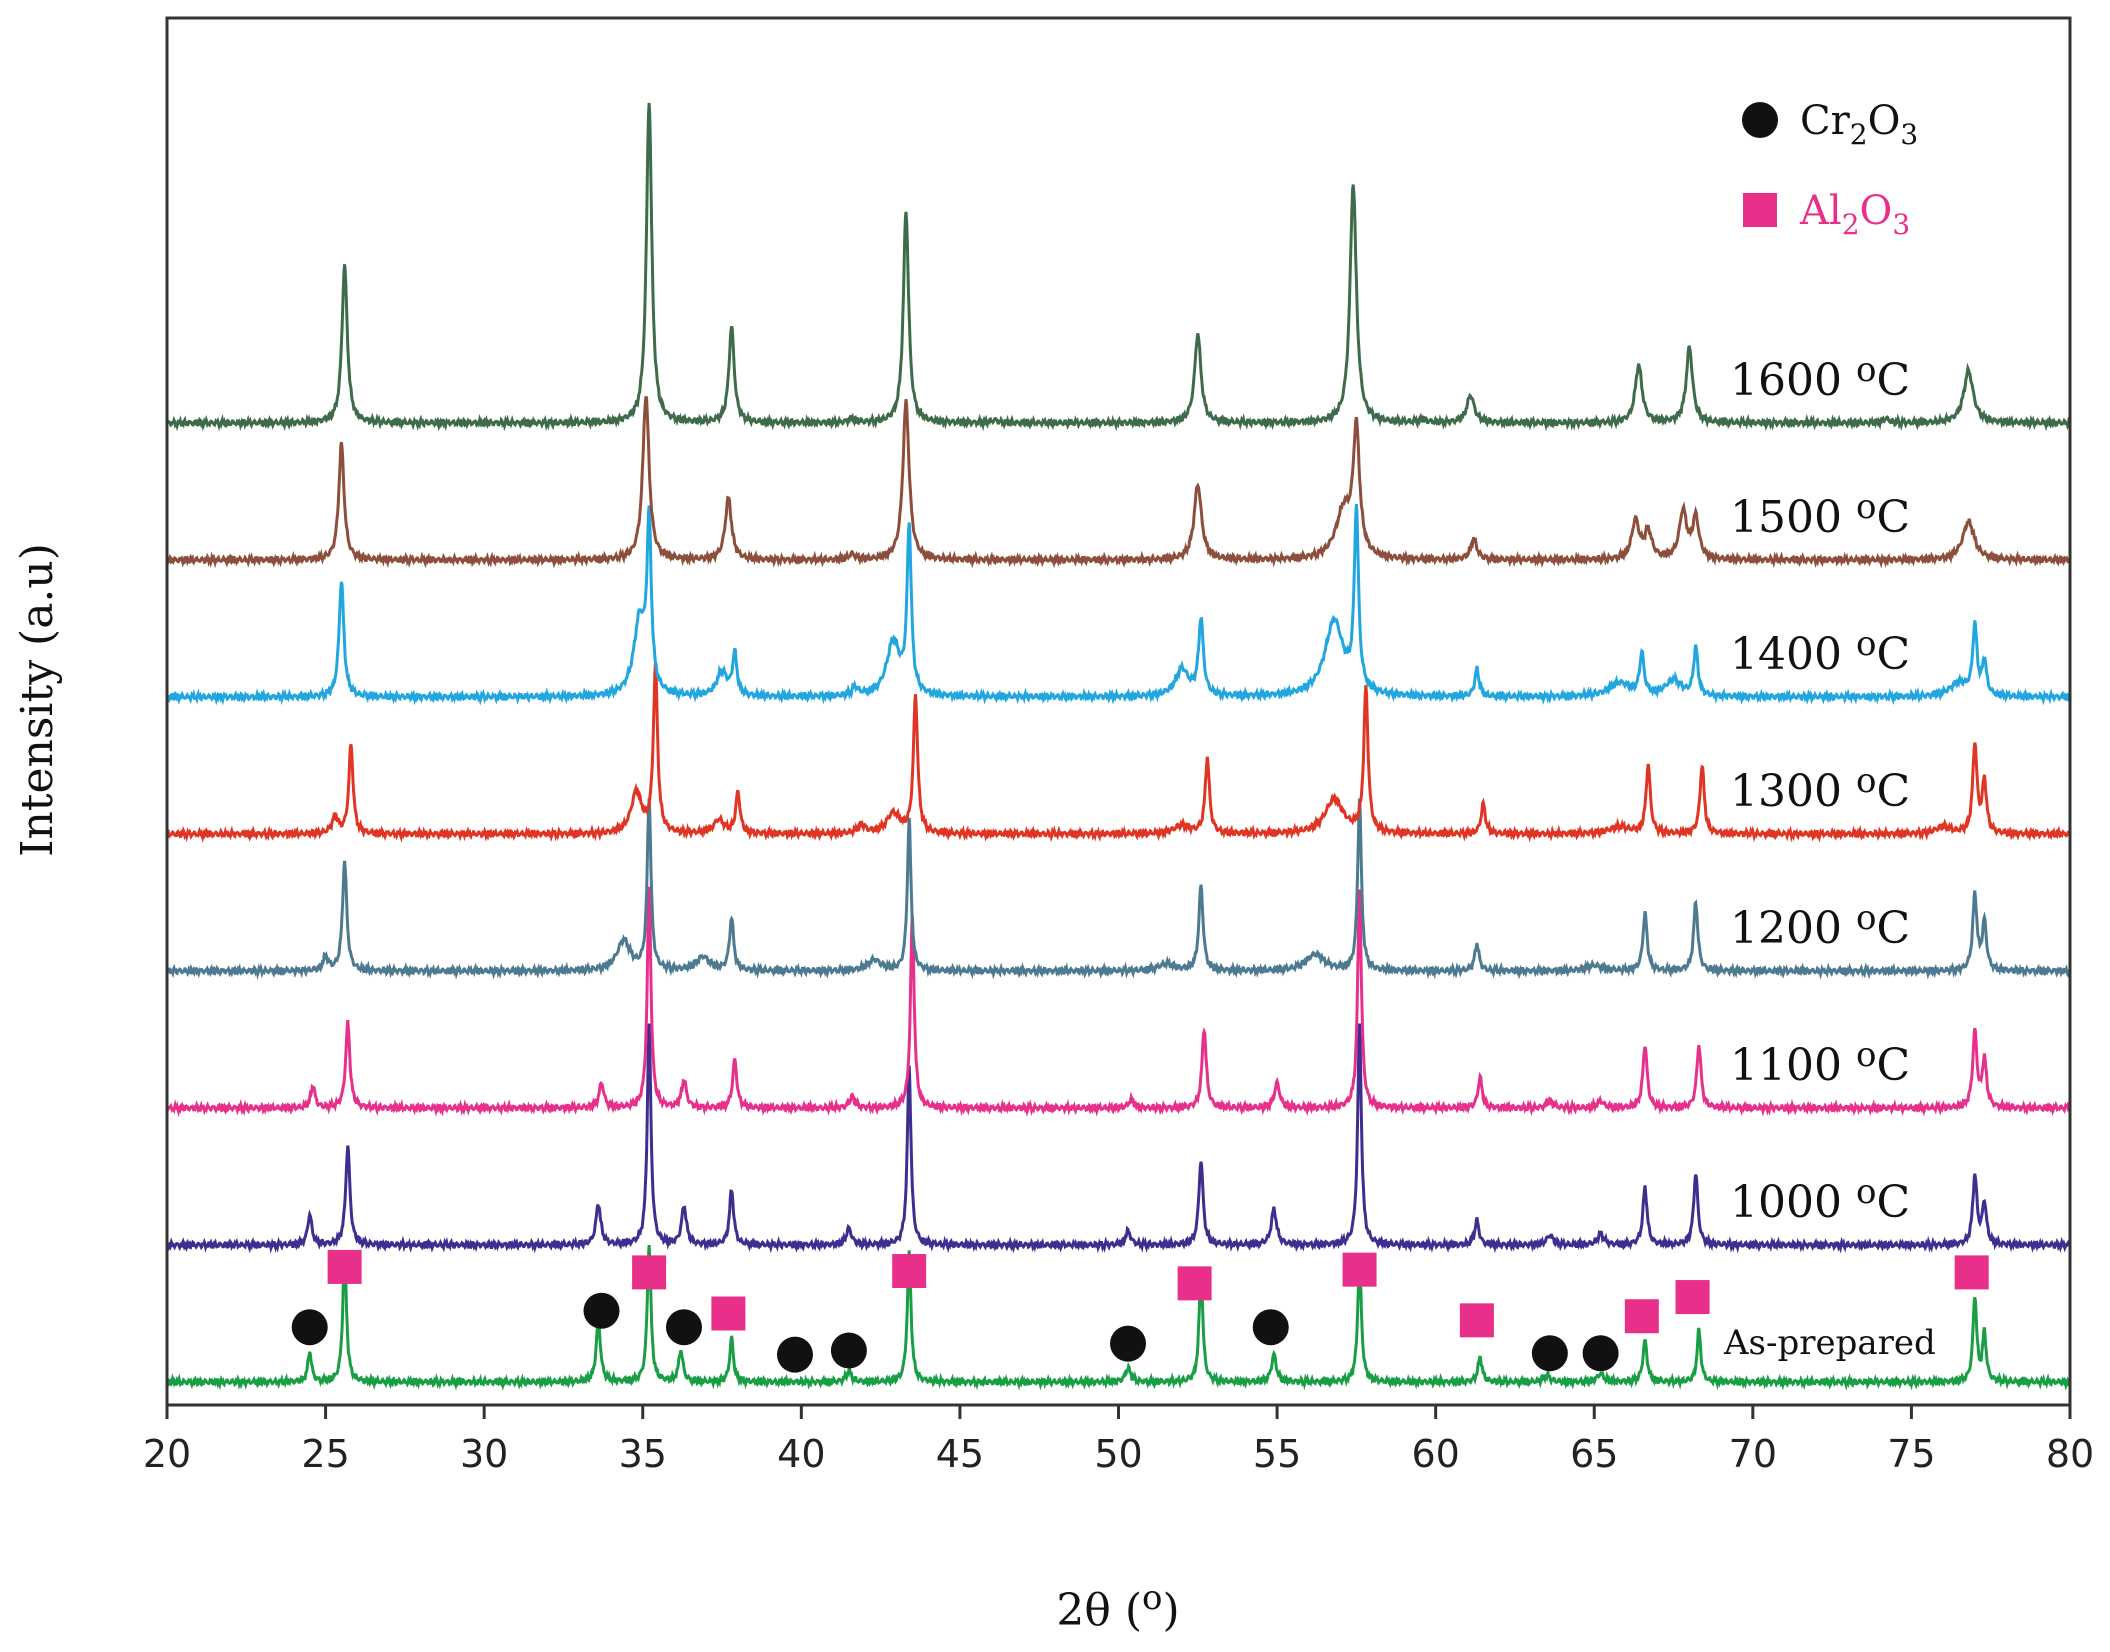  Describe the element at coordinates (1118, 1138) in the screenshot. I see `series-line-1000-oC` at that location.